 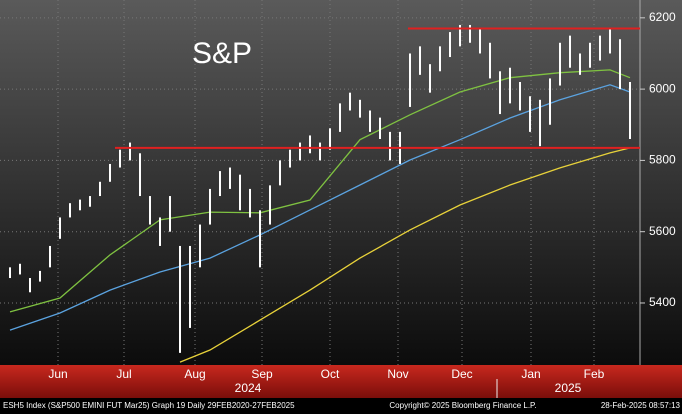 I want to click on footer-band, so click(x=341, y=406).